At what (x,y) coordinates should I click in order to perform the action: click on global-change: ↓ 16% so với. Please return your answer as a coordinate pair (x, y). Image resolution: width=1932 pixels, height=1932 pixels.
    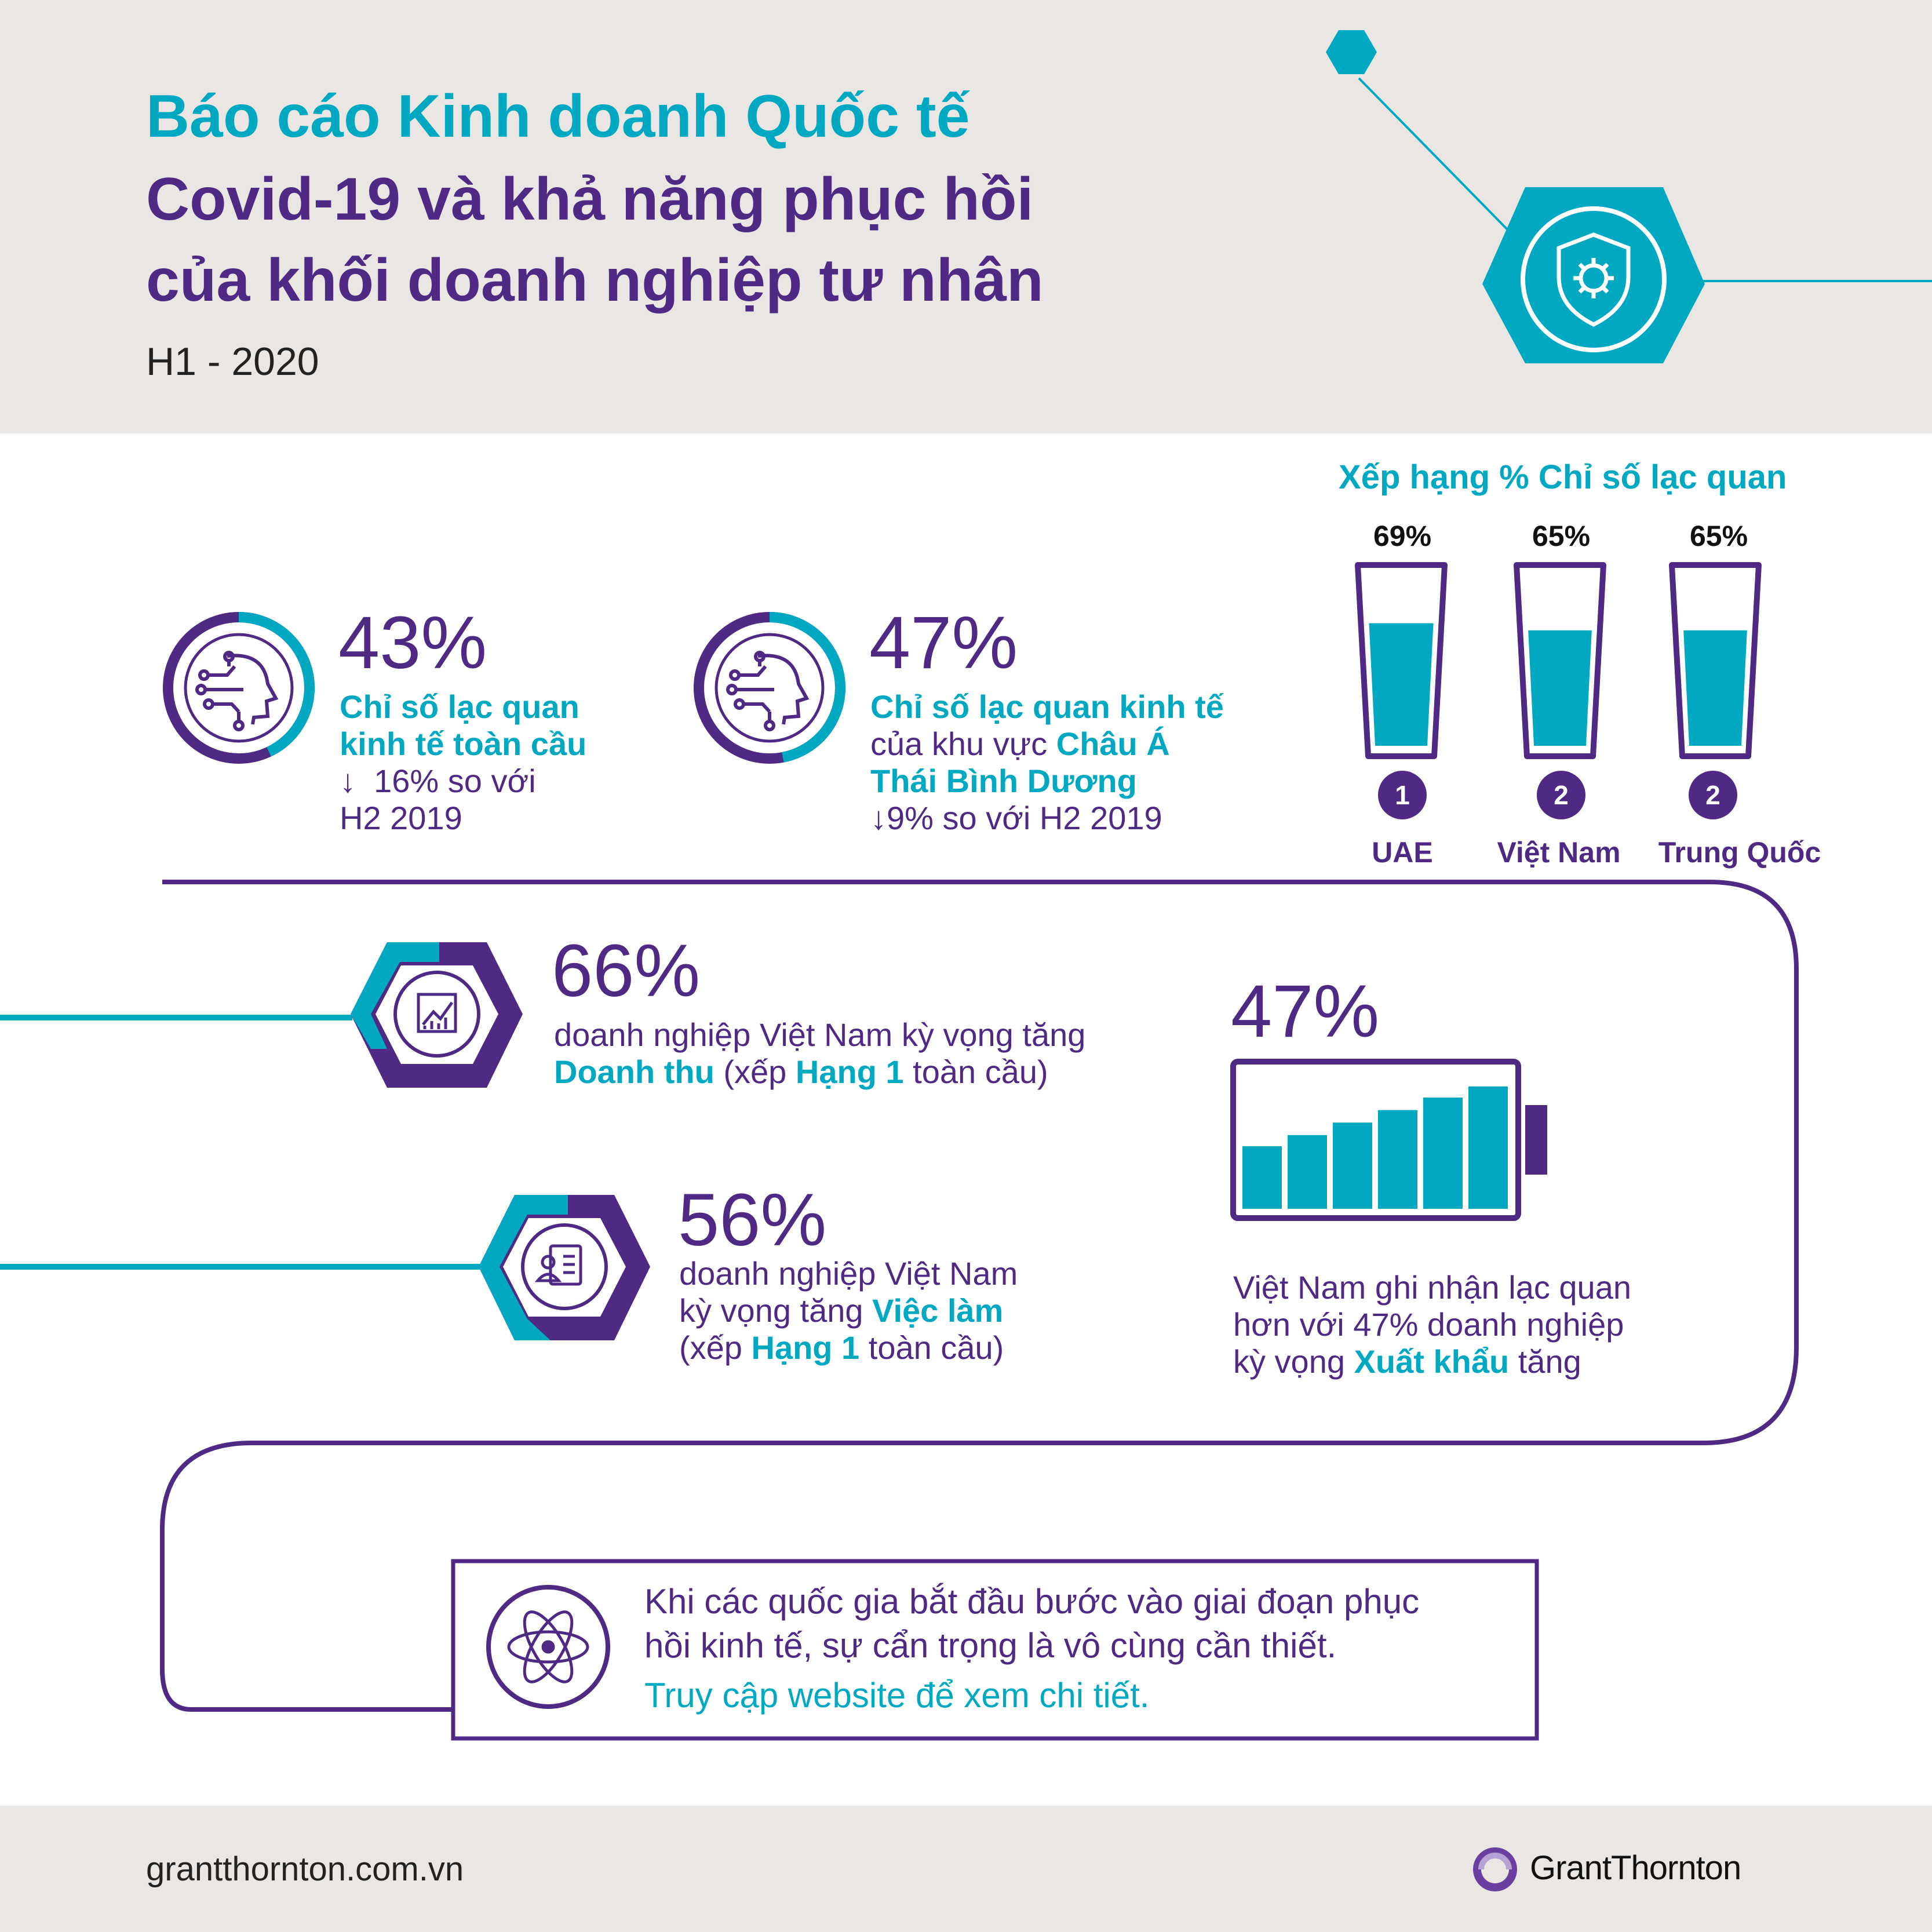
    Looking at the image, I should click on (463, 781).